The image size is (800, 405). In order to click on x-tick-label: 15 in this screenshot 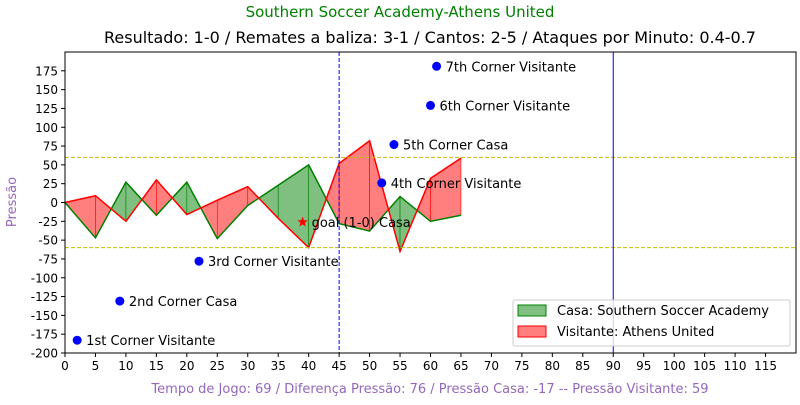, I will do `click(156, 366)`.